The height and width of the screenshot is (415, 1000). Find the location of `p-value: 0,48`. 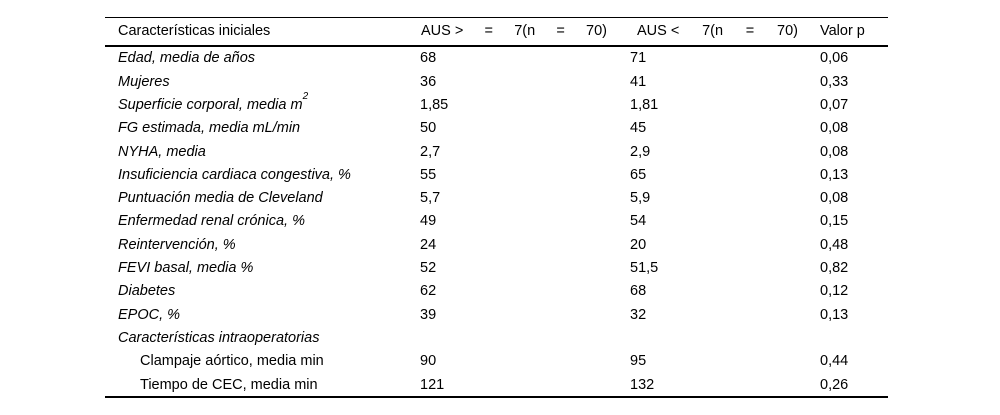

p-value: 0,48 is located at coordinates (834, 244).